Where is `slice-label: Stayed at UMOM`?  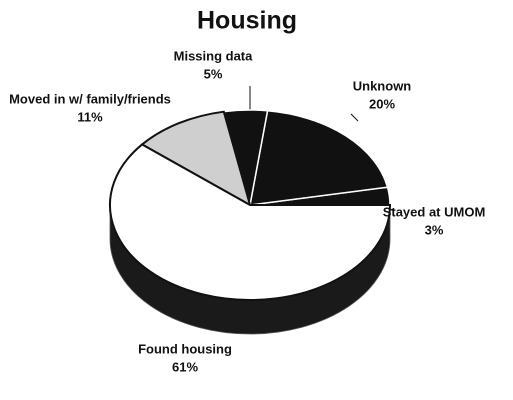 slice-label: Stayed at UMOM is located at coordinates (434, 211).